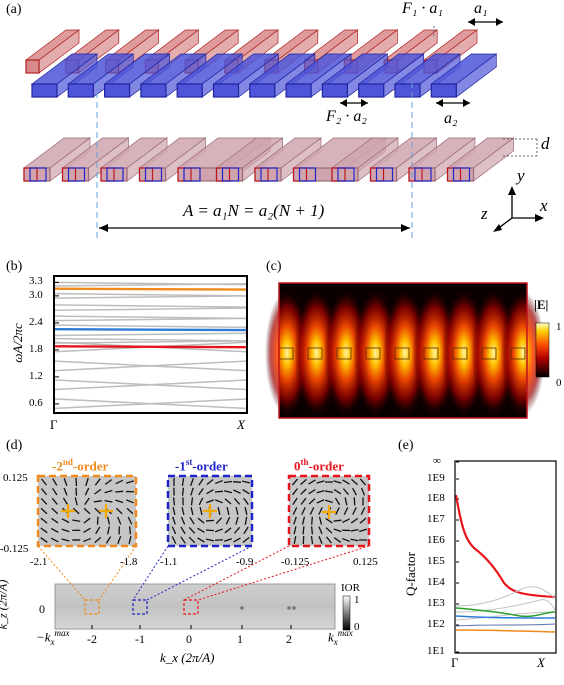 This screenshot has height=685, width=564. What do you see at coordinates (241, 424) in the screenshot?
I see `band-xtick-X: X` at bounding box center [241, 424].